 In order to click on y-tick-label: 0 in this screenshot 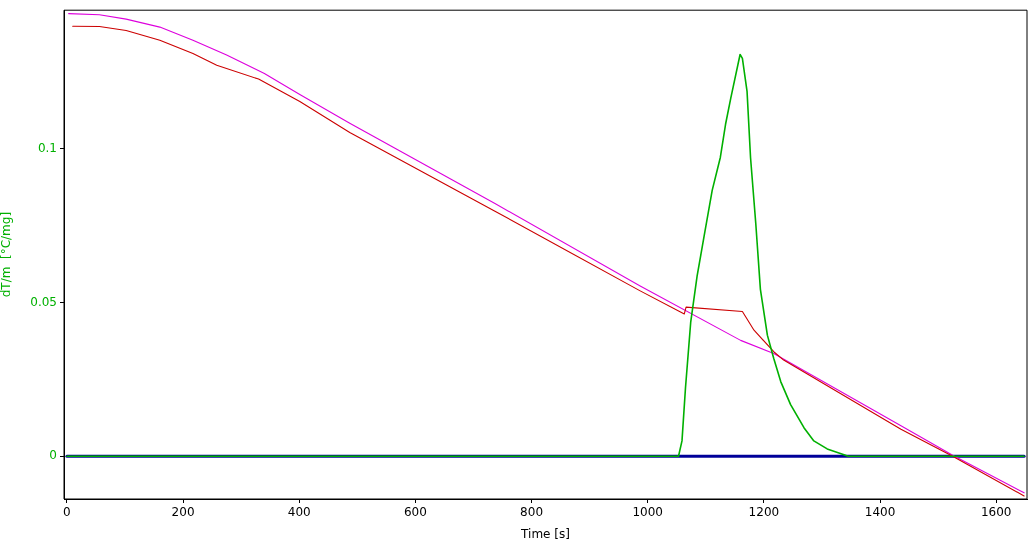, I will do `click(53, 455)`.